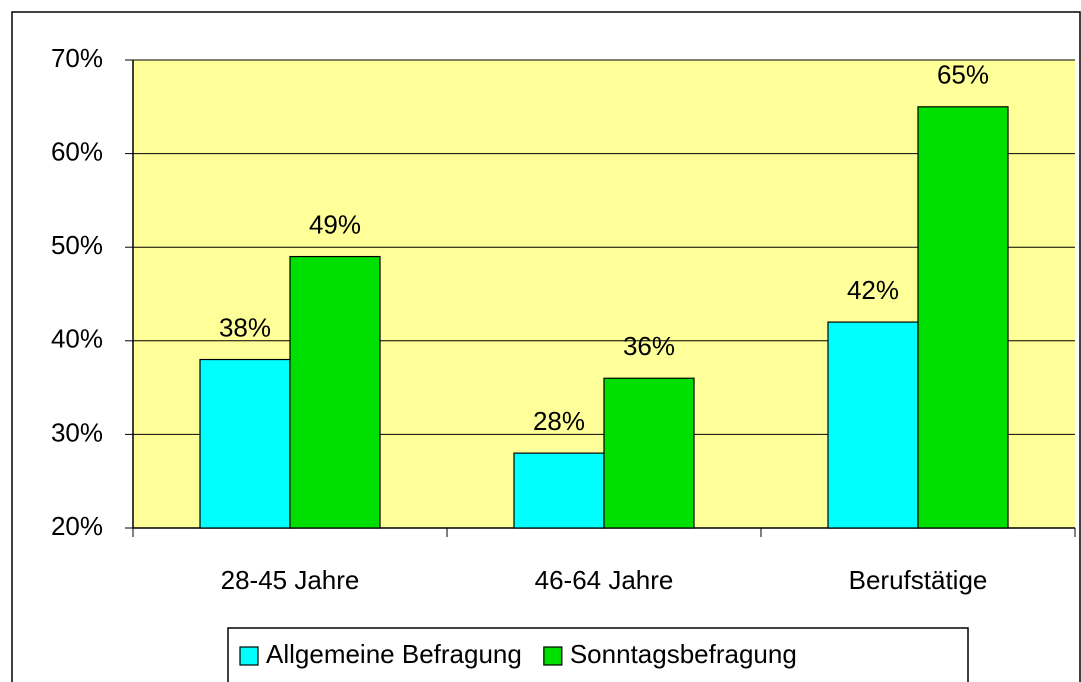 This screenshot has width=1081, height=682. I want to click on legend-box, so click(598, 654).